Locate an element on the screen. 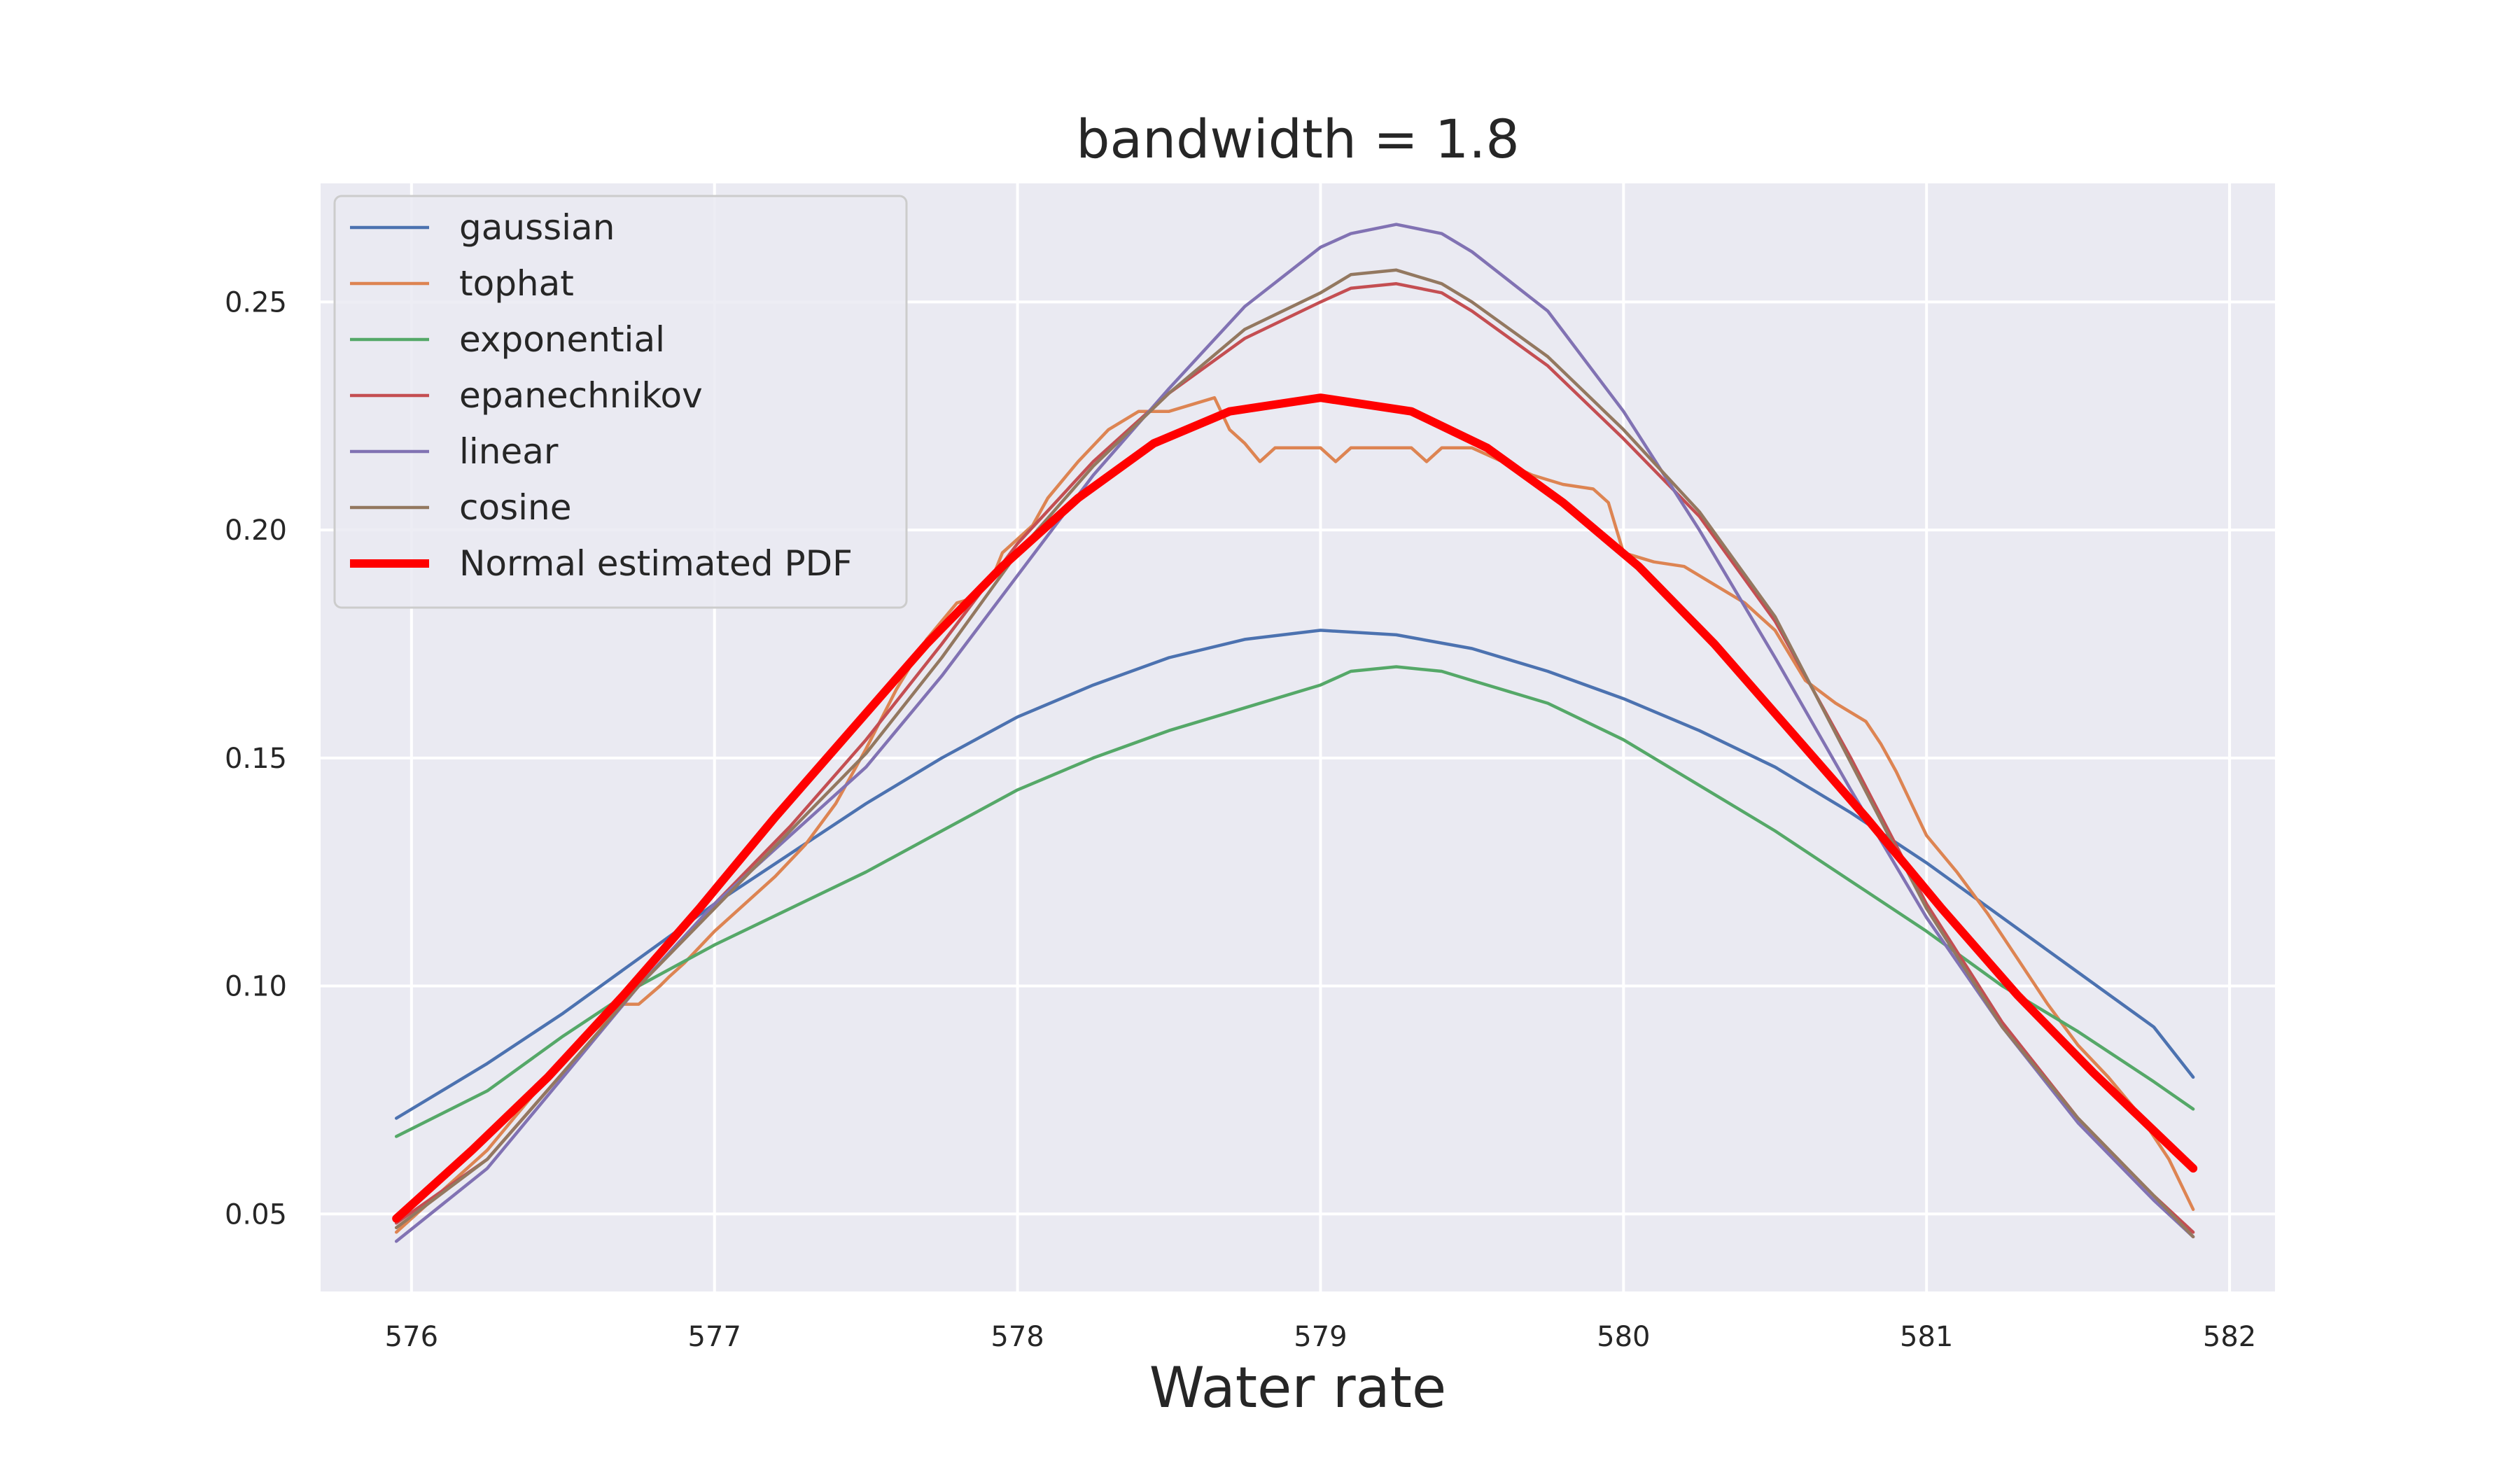 The width and height of the screenshot is (2520, 1470). legend-label: epanechnikov is located at coordinates (581, 395).